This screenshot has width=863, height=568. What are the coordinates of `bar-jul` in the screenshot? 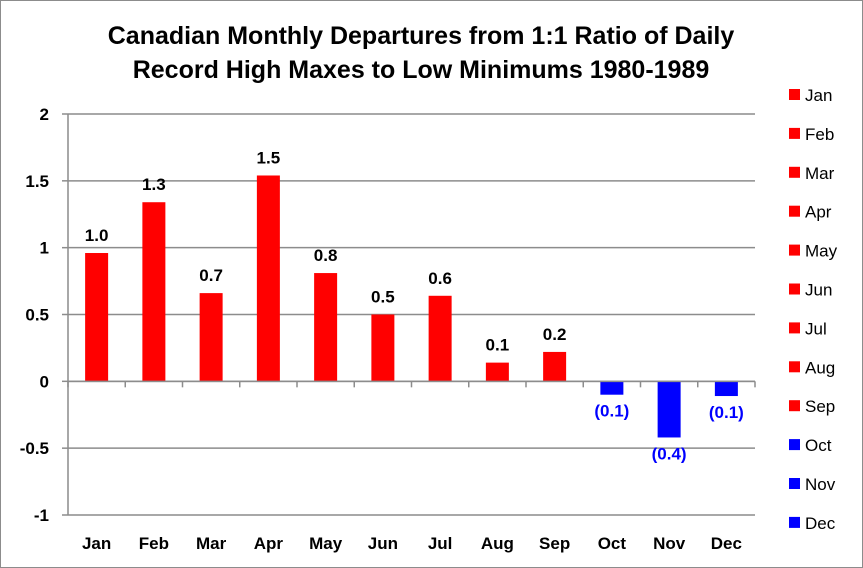 It's located at (440, 338).